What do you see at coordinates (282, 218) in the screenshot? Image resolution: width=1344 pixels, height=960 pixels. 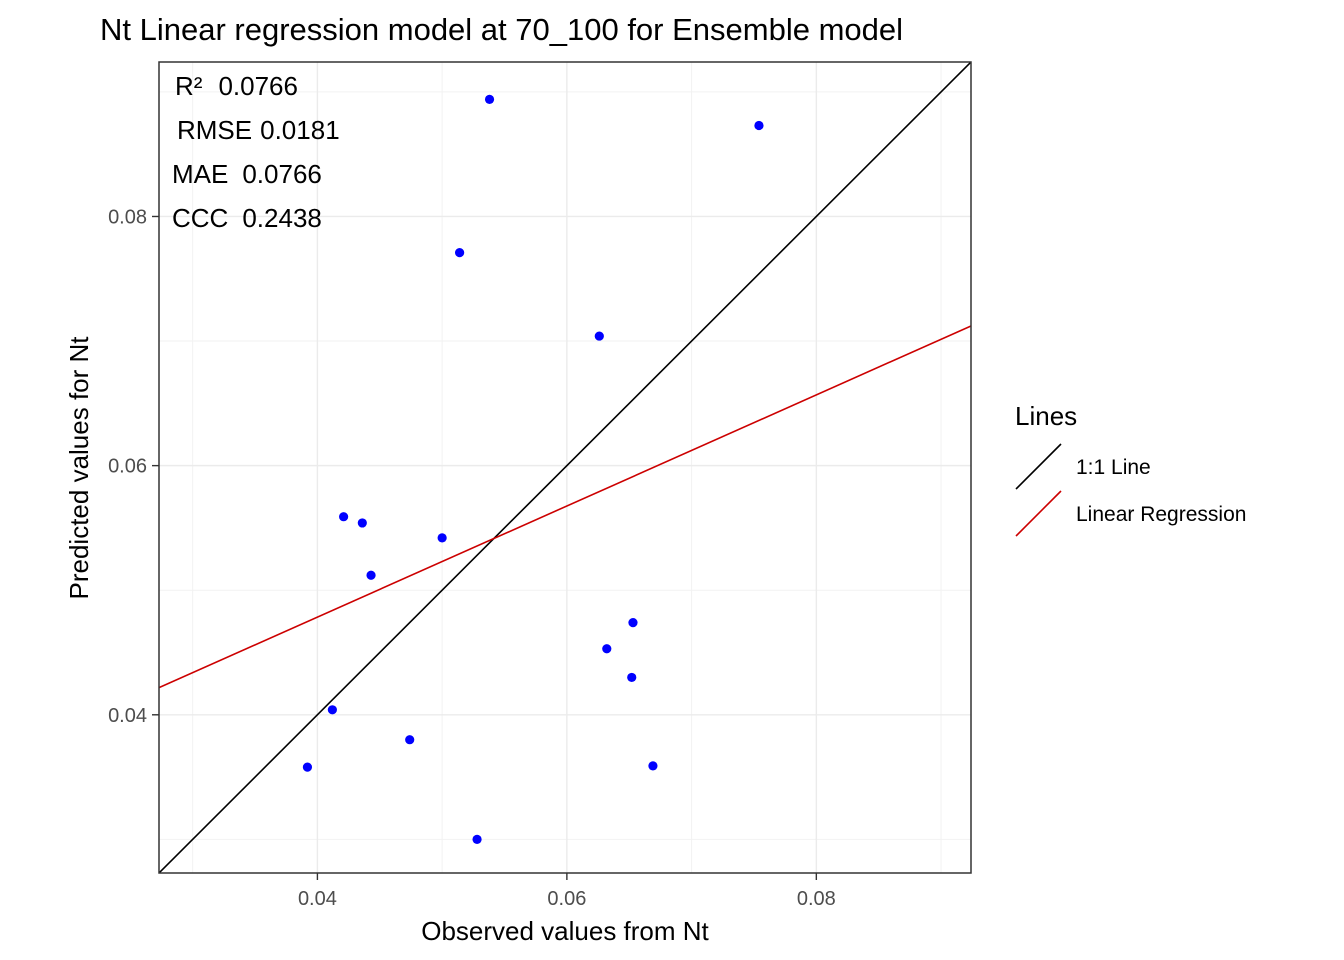 I see `annotation-value: 0.2438` at bounding box center [282, 218].